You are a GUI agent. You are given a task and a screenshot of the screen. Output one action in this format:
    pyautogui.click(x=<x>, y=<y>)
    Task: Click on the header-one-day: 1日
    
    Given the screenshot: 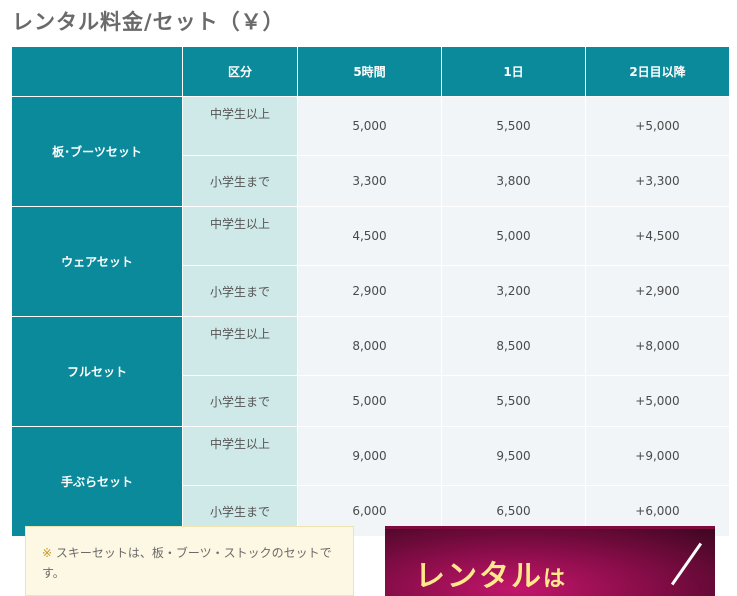 What is the action you would take?
    pyautogui.click(x=513, y=71)
    